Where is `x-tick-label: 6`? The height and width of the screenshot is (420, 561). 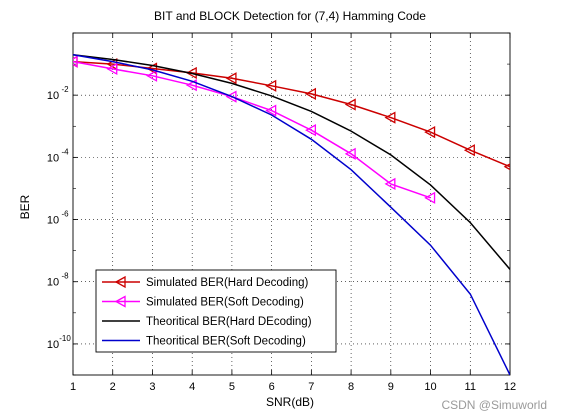
x-tick-label: 6 is located at coordinates (272, 387).